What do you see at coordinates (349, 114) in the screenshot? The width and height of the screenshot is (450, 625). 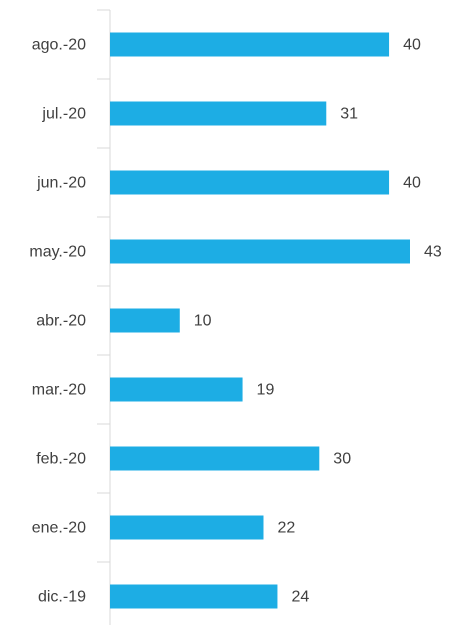 I see `value-label: 31` at bounding box center [349, 114].